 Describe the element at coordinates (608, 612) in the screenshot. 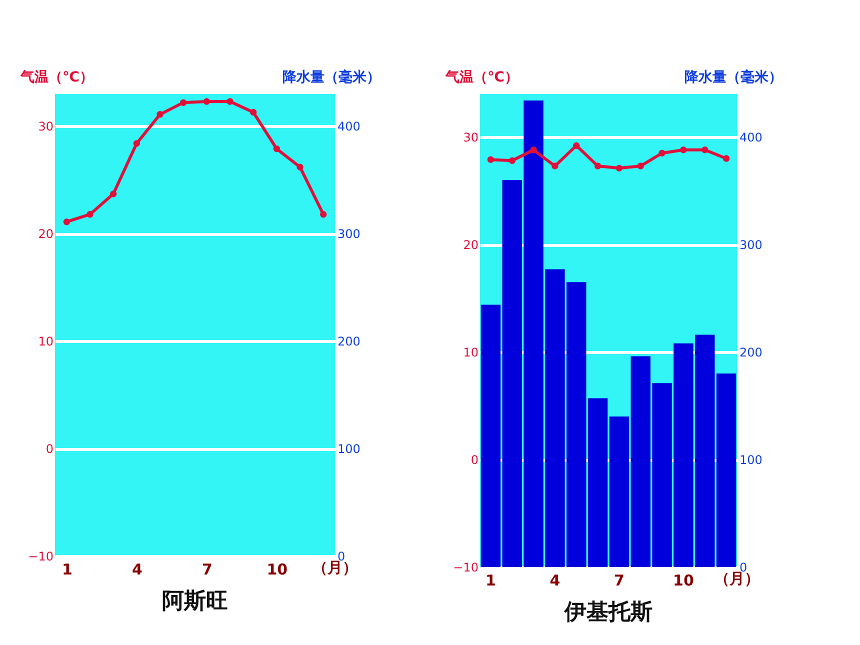

I see `text: 伊基托斯` at that location.